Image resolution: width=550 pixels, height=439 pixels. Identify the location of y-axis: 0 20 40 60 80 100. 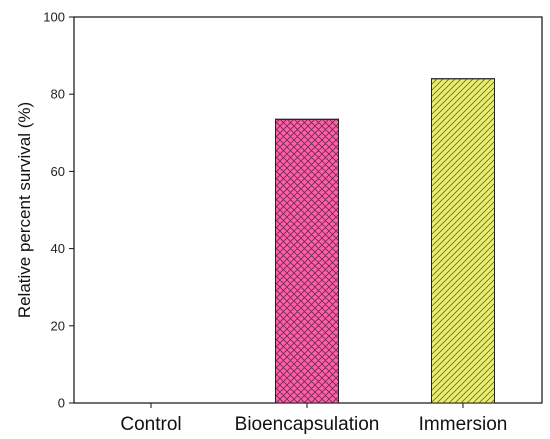
(58, 210).